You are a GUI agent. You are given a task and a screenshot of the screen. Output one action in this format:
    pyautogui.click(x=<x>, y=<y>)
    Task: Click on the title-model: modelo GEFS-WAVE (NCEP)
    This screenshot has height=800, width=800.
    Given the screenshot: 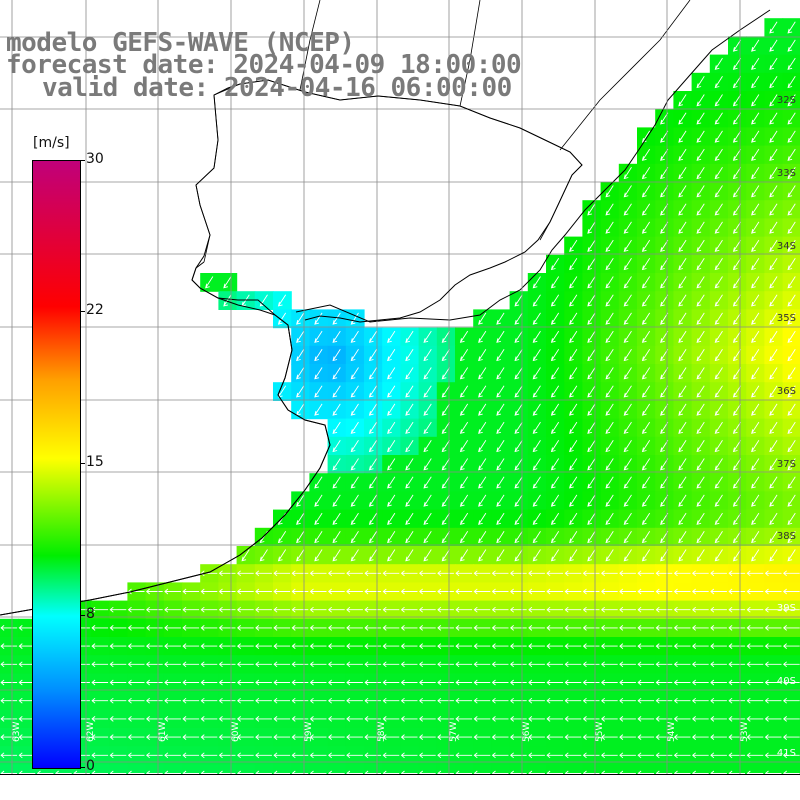 What is the action you would take?
    pyautogui.click(x=180, y=43)
    